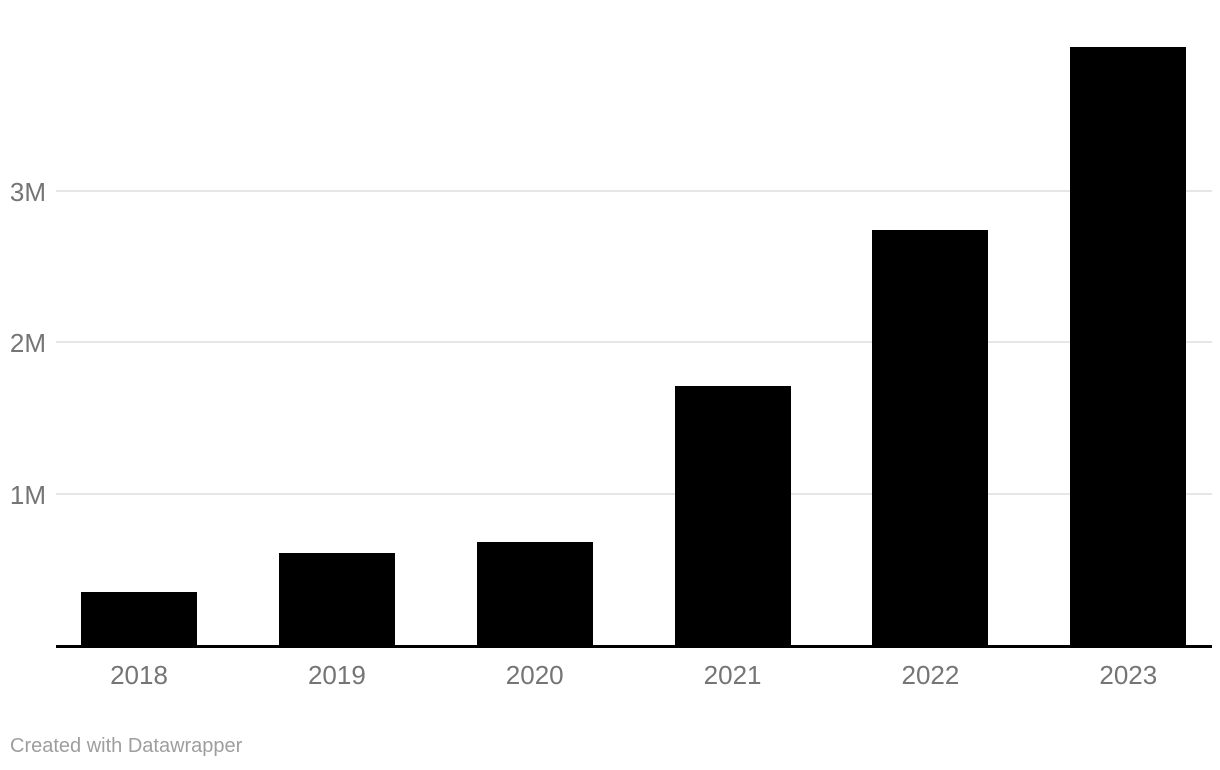 This screenshot has width=1220, height=770. Describe the element at coordinates (1128, 345) in the screenshot. I see `bar-2023` at that location.